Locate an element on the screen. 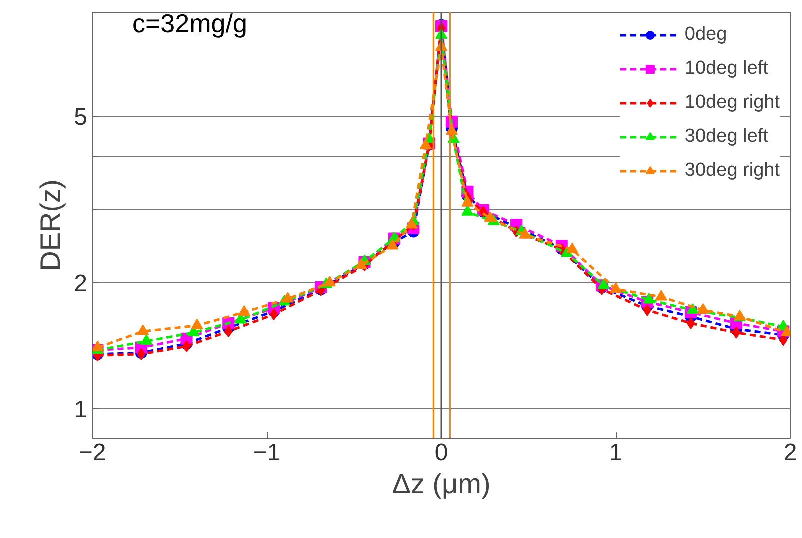  x-tick-label: 1 is located at coordinates (616, 453).